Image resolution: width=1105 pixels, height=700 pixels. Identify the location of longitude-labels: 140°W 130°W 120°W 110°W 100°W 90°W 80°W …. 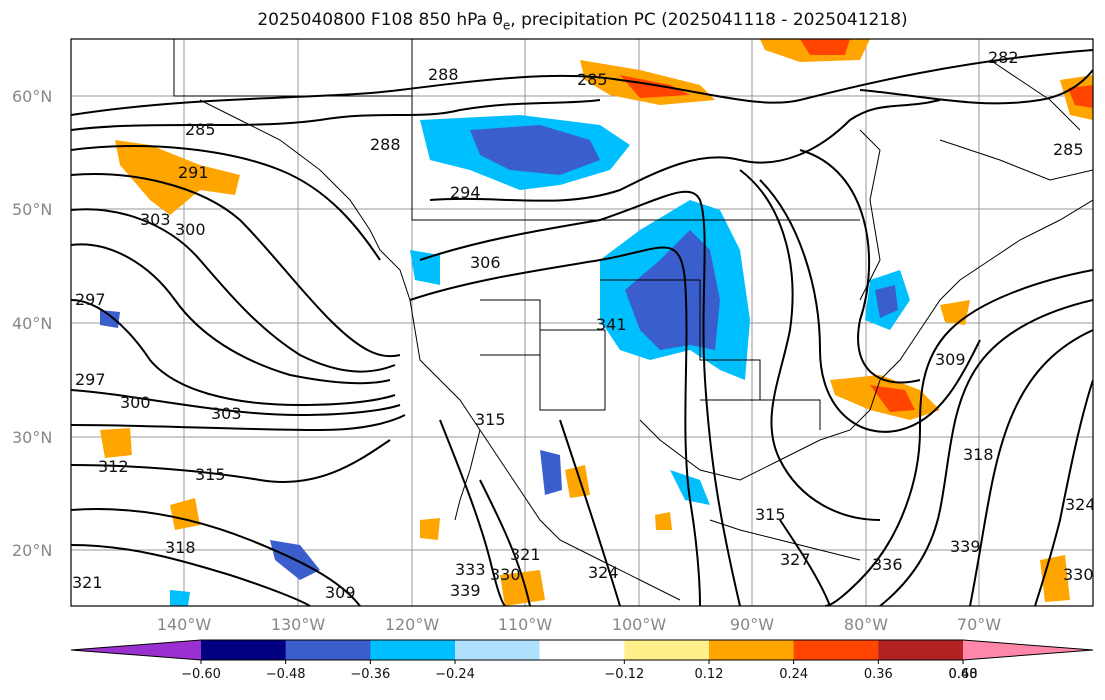
(579, 624).